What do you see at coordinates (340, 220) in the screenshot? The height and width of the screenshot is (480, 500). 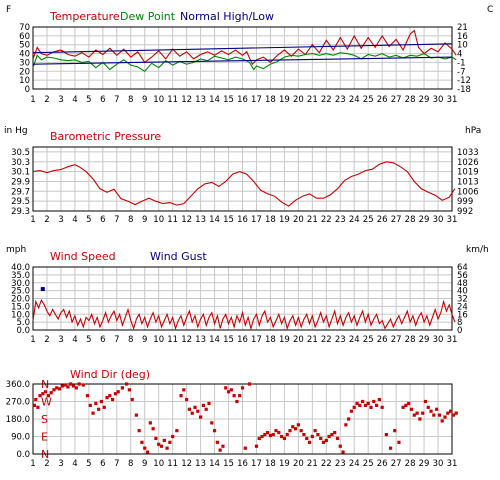 I see `x-tick-label: 23` at bounding box center [340, 220].